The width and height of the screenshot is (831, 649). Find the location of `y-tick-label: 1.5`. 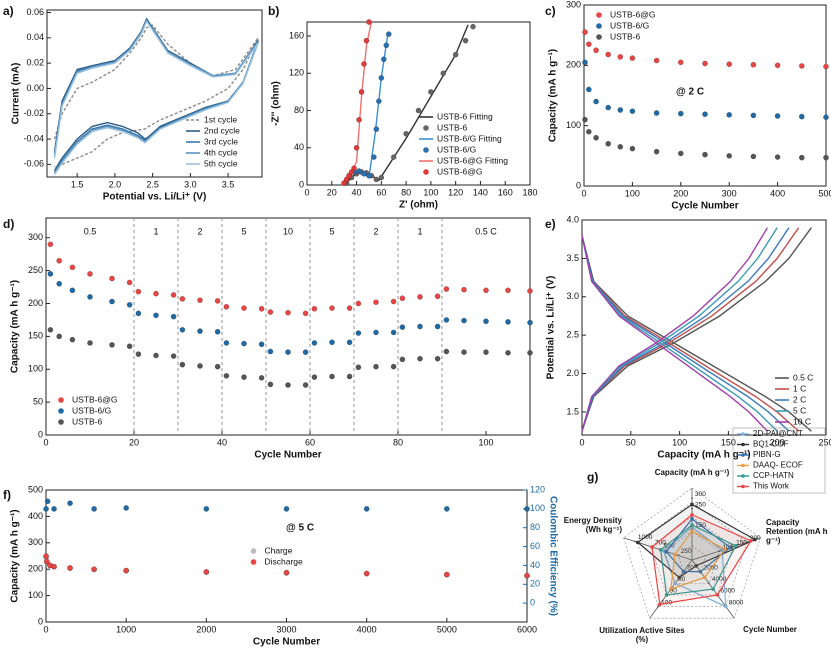

y-tick-label: 1.5 is located at coordinates (572, 411).